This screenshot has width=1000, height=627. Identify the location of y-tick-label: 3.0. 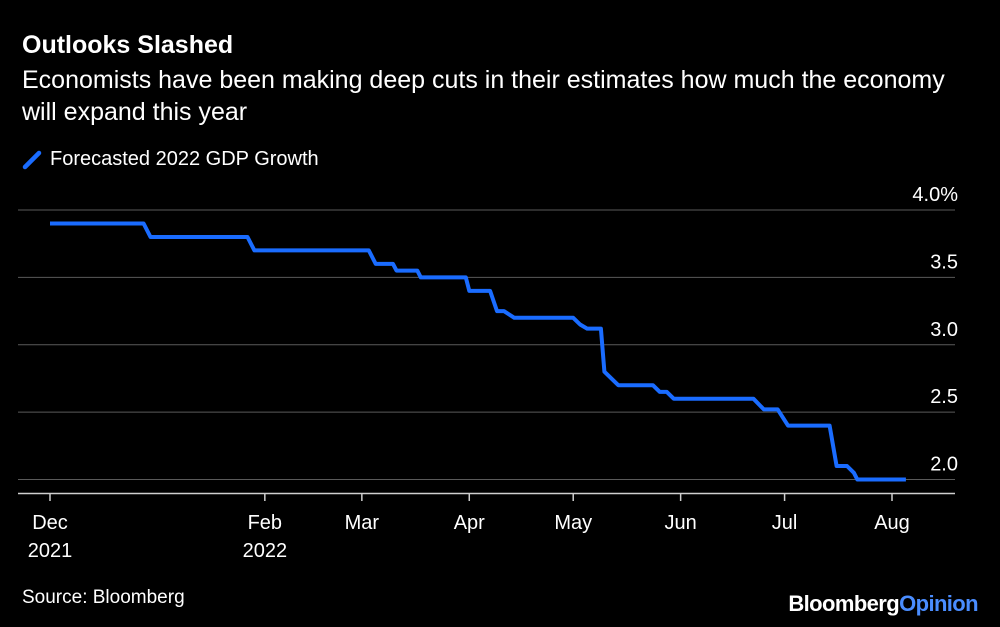
(944, 330).